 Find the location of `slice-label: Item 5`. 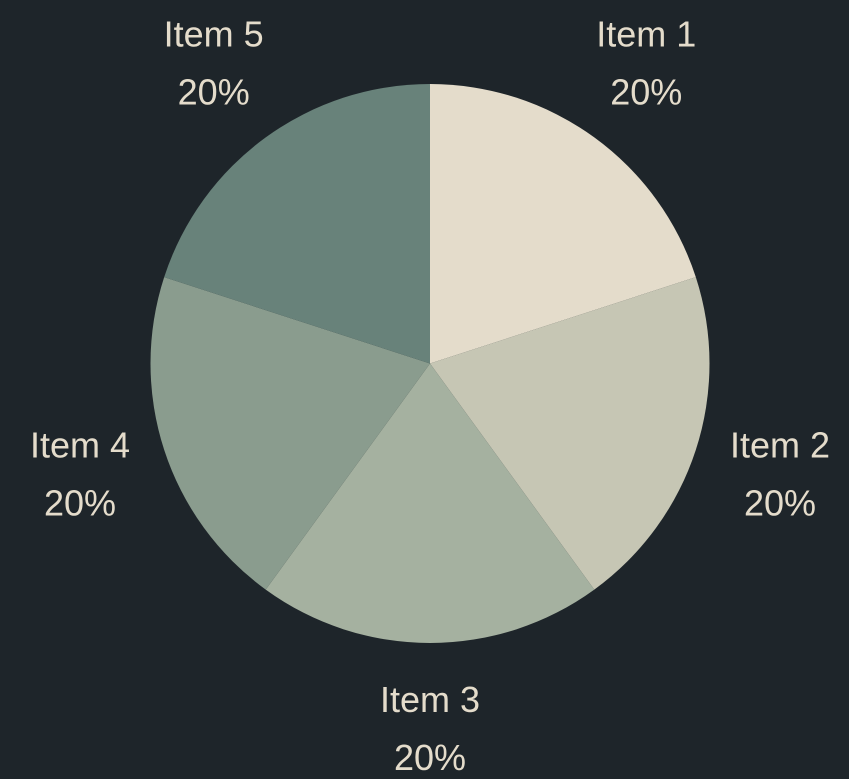

slice-label: Item 5 is located at coordinates (214, 33).